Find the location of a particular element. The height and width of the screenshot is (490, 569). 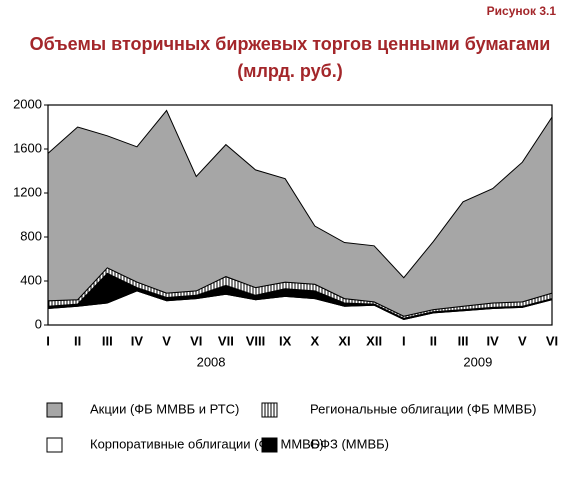

x-group-label: 2009 is located at coordinates (477, 361).